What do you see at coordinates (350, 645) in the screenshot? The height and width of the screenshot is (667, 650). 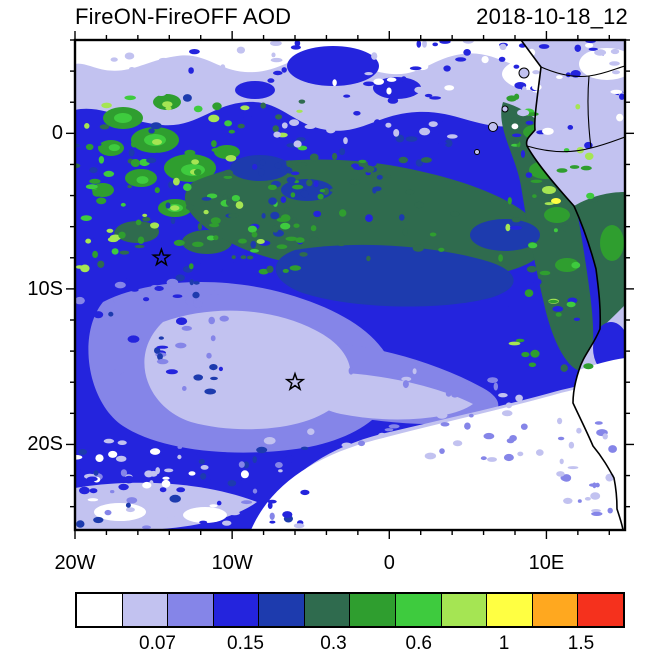 I see `colorbar-labels: 0.07 0.15 0.3 0.6 1 1.5` at bounding box center [350, 645].